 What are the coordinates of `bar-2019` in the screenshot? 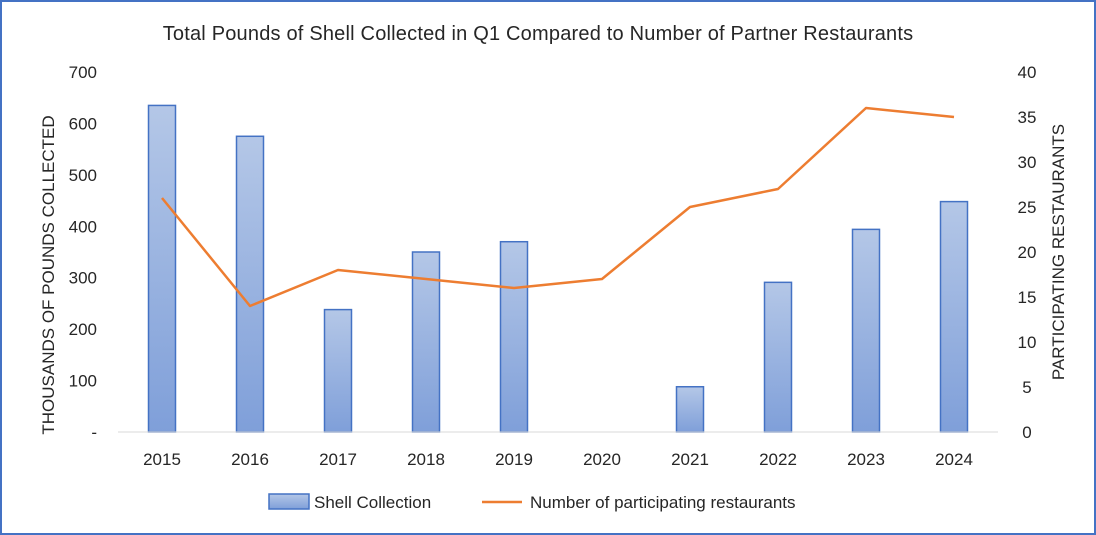 It's located at (514, 336).